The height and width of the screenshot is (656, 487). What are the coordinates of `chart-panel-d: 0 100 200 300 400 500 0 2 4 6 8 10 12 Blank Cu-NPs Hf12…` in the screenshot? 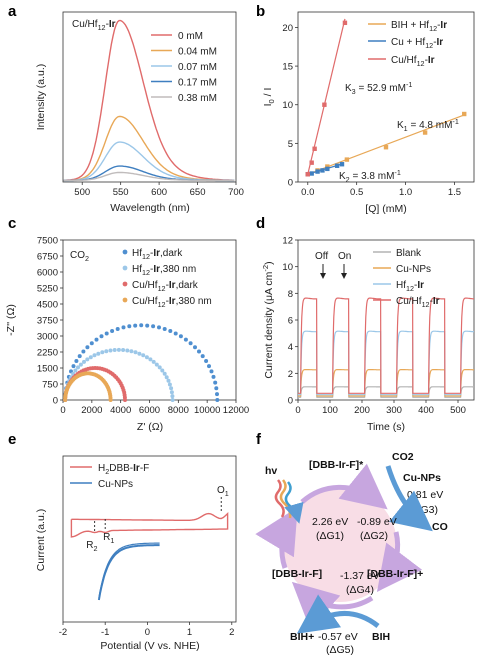 It's located at (368, 334).